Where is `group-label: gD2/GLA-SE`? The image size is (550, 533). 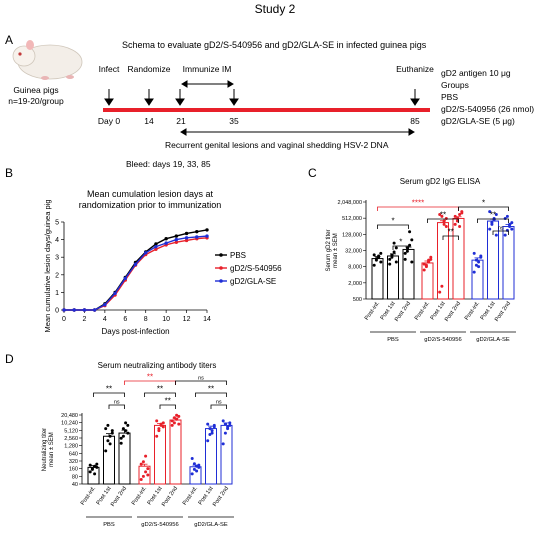
group-label: gD2/GLA-SE is located at coordinates (211, 525).